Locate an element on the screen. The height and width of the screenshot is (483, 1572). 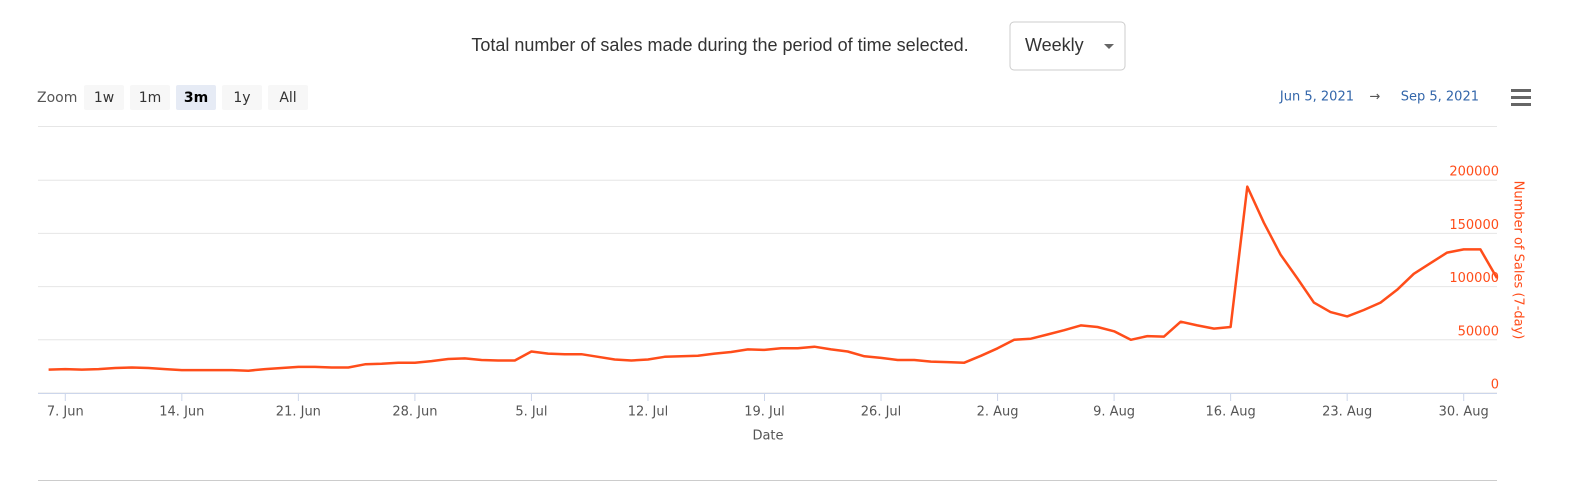
y-tick-label: 0 is located at coordinates (1495, 385).